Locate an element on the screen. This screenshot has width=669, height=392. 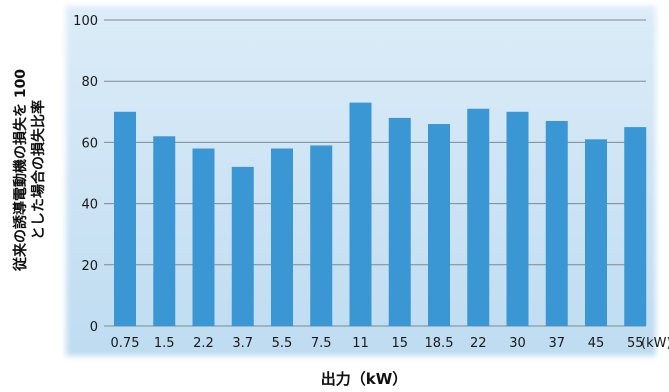
x-axis-title: 出力（kW） is located at coordinates (364, 379).